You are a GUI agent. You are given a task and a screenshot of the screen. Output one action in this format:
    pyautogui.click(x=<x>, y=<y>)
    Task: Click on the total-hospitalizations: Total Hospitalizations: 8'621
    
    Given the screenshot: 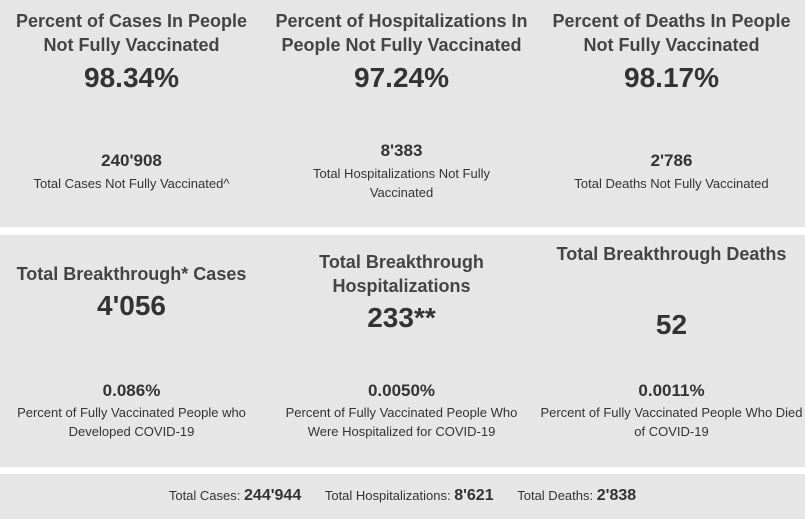 What is the action you would take?
    pyautogui.click(x=409, y=496)
    